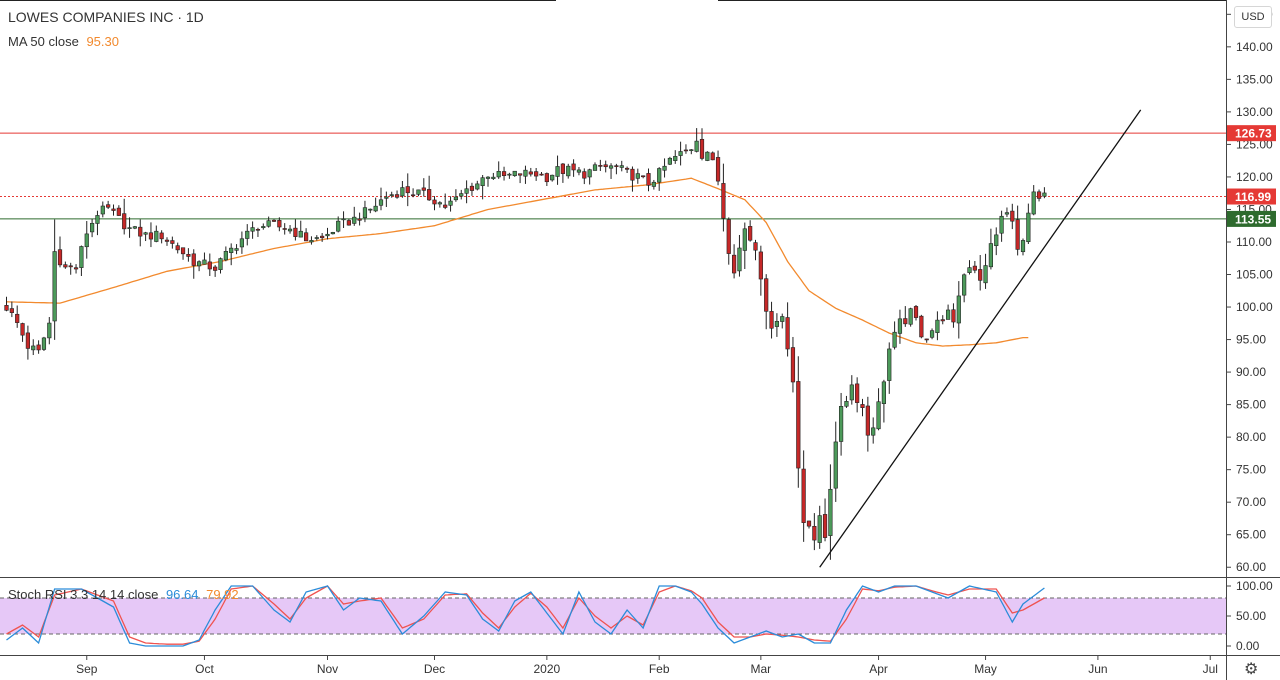 This screenshot has height=680, width=1280. What do you see at coordinates (1251, 567) in the screenshot?
I see `price-tick-label: 60.00` at bounding box center [1251, 567].